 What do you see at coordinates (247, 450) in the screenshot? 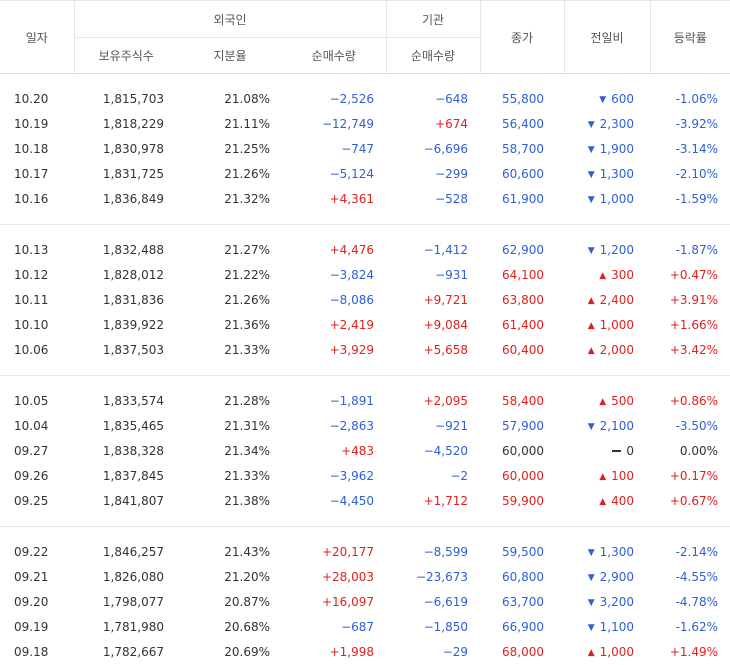
I see `cell-ratio: 21.34%` at bounding box center [247, 450].